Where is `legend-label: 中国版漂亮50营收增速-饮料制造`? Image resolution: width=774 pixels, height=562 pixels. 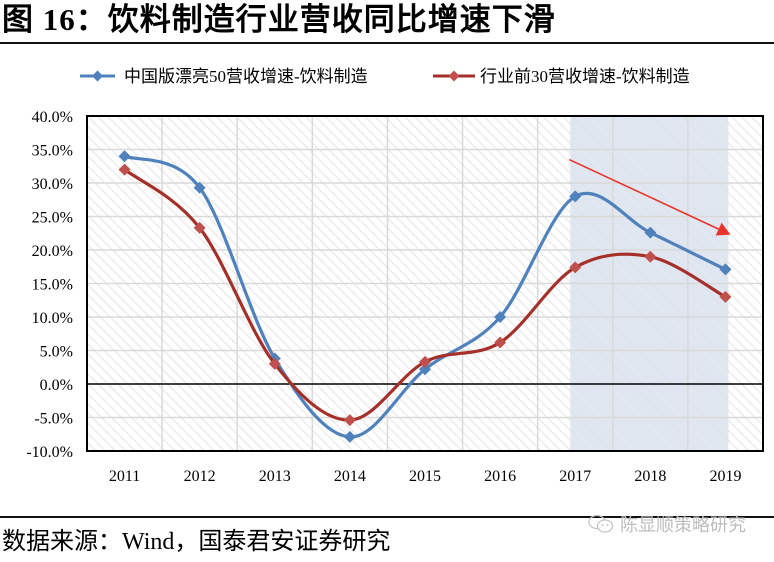 legend-label: 中国版漂亮50营收增速-饮料制造 is located at coordinates (246, 76).